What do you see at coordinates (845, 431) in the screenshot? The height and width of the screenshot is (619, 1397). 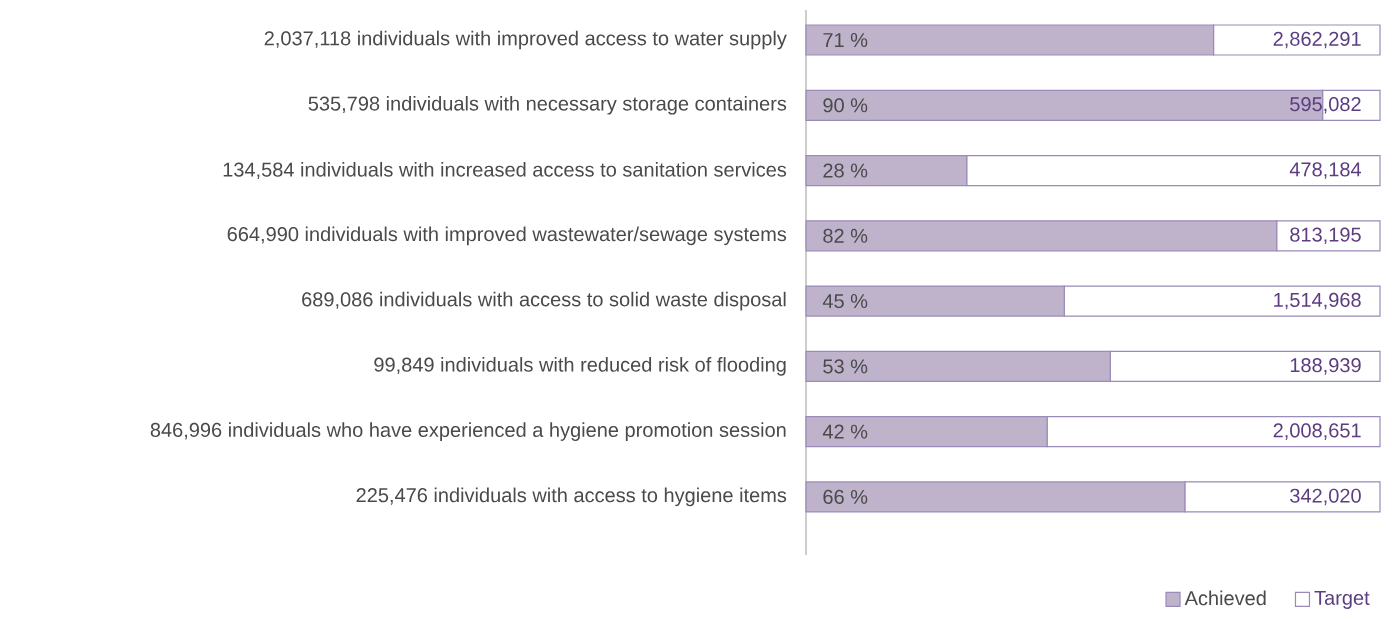 I see `data-label: 42 %` at bounding box center [845, 431].